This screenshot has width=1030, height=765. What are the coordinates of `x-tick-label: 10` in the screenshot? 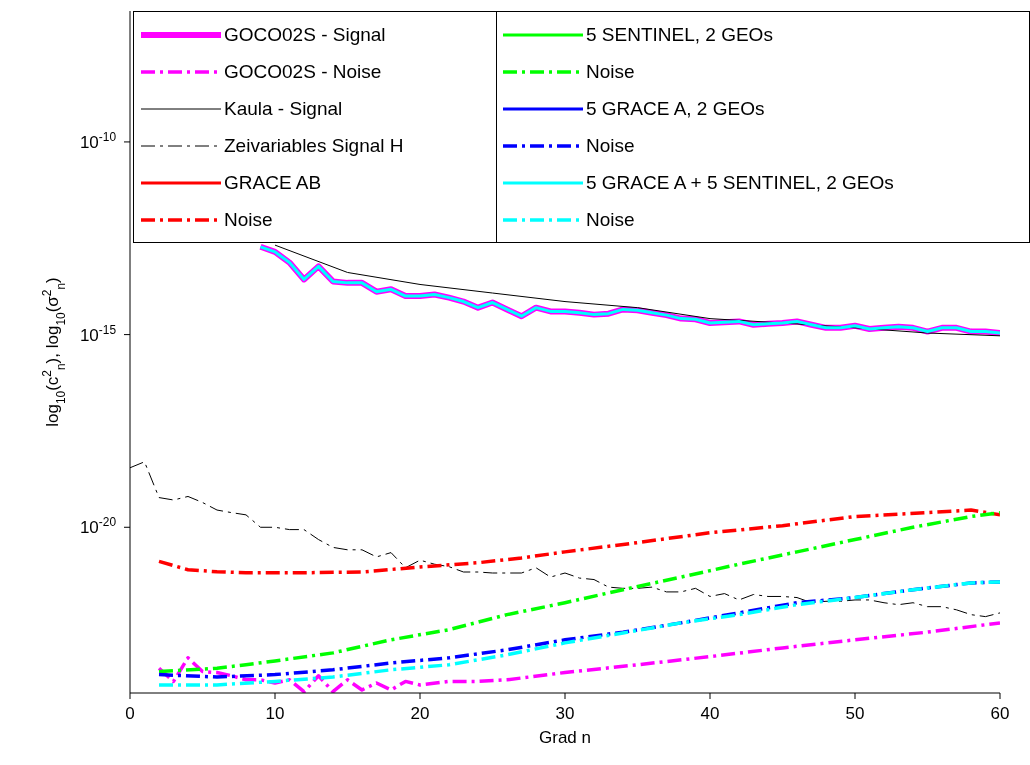 It's located at (275, 713).